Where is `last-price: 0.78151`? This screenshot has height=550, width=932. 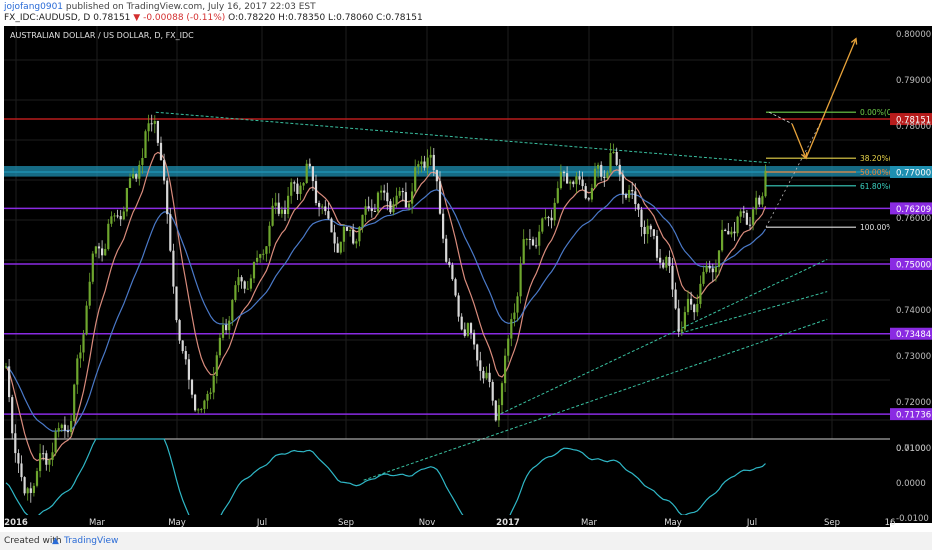 last-price: 0.78151 is located at coordinates (112, 18).